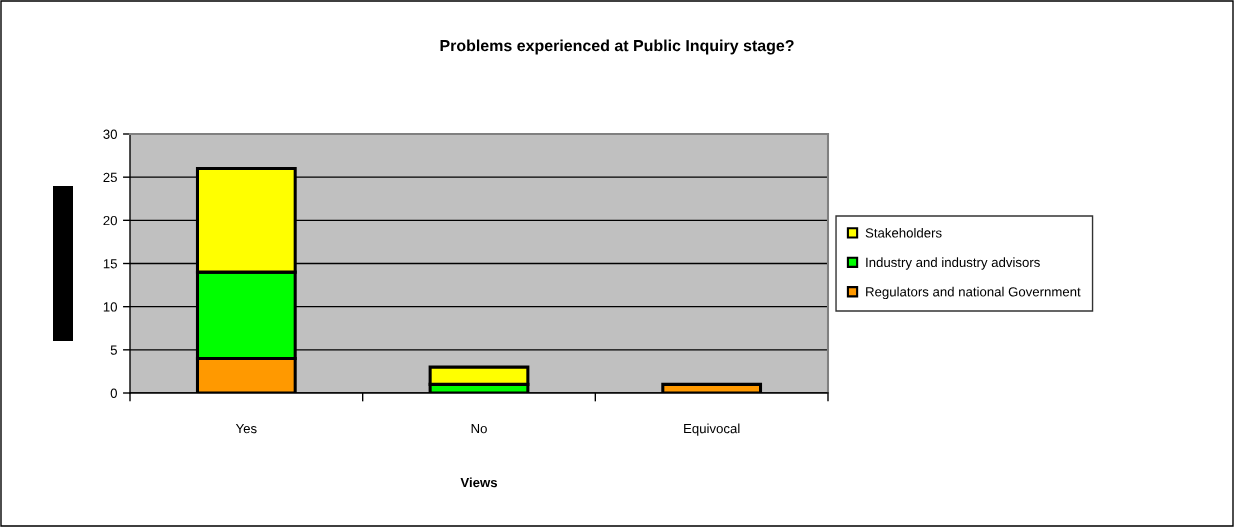  Describe the element at coordinates (110, 264) in the screenshot. I see `y-tick-label: 15` at that location.